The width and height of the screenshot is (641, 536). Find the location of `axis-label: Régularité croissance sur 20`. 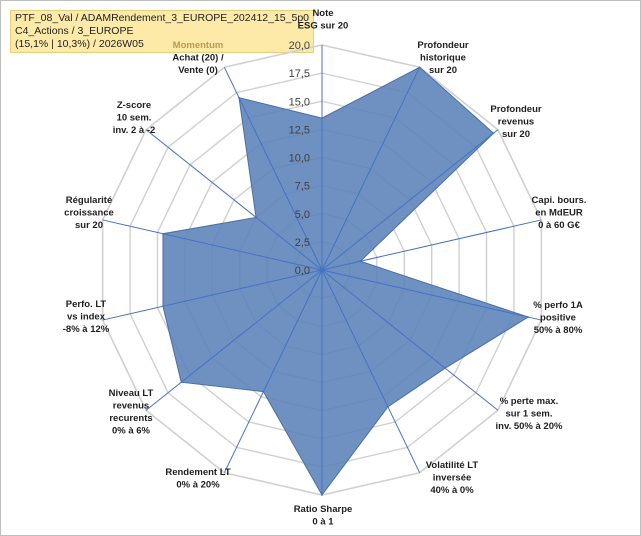

axis-label: Régularité croissance sur 20 is located at coordinates (89, 213).